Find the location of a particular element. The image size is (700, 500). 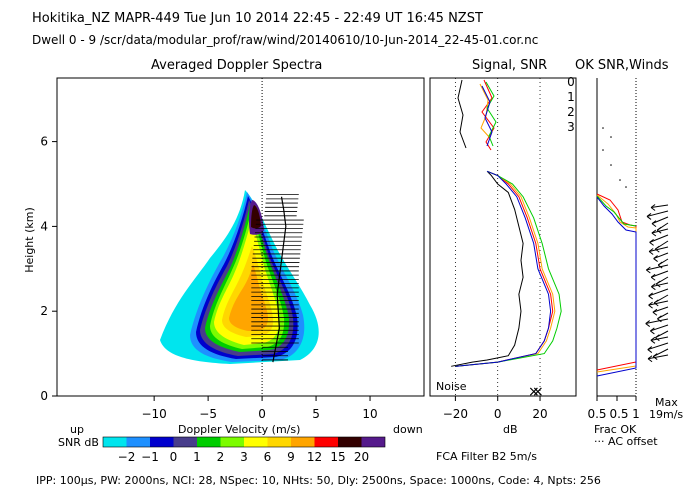

doppler-velocity-label: Doppler Velocity (m/s) is located at coordinates (239, 429).